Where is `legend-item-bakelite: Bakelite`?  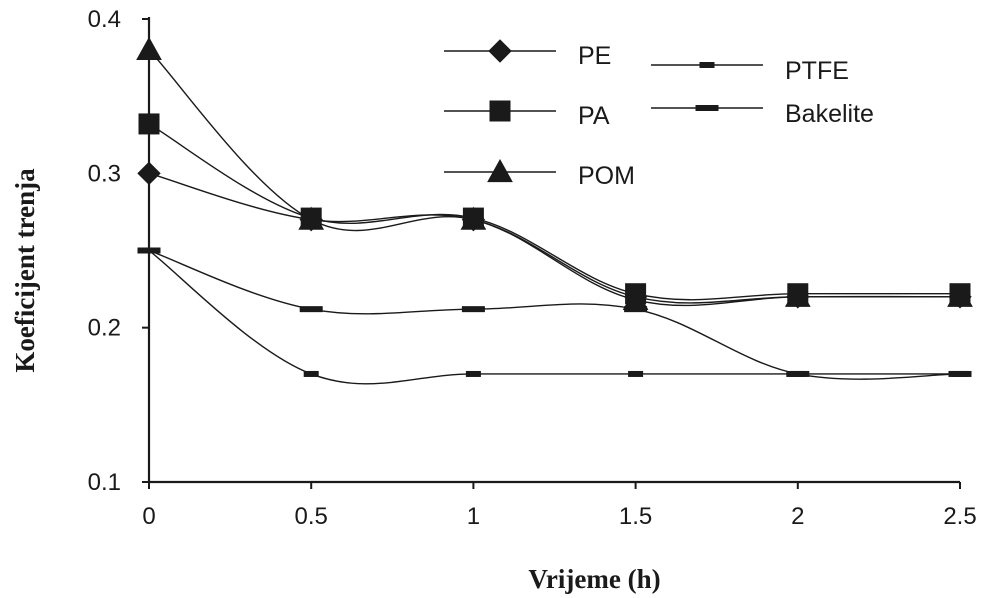 legend-item-bakelite: Bakelite is located at coordinates (762, 114).